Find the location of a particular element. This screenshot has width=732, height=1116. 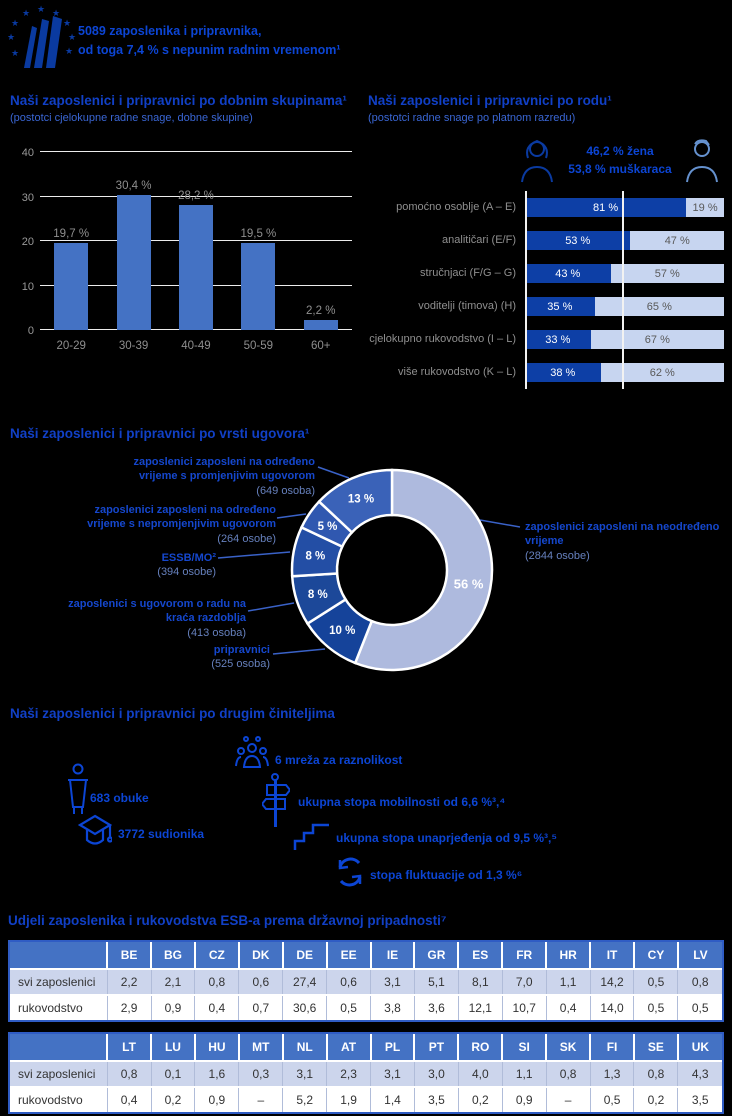

men-segment: 62 % is located at coordinates (662, 373).